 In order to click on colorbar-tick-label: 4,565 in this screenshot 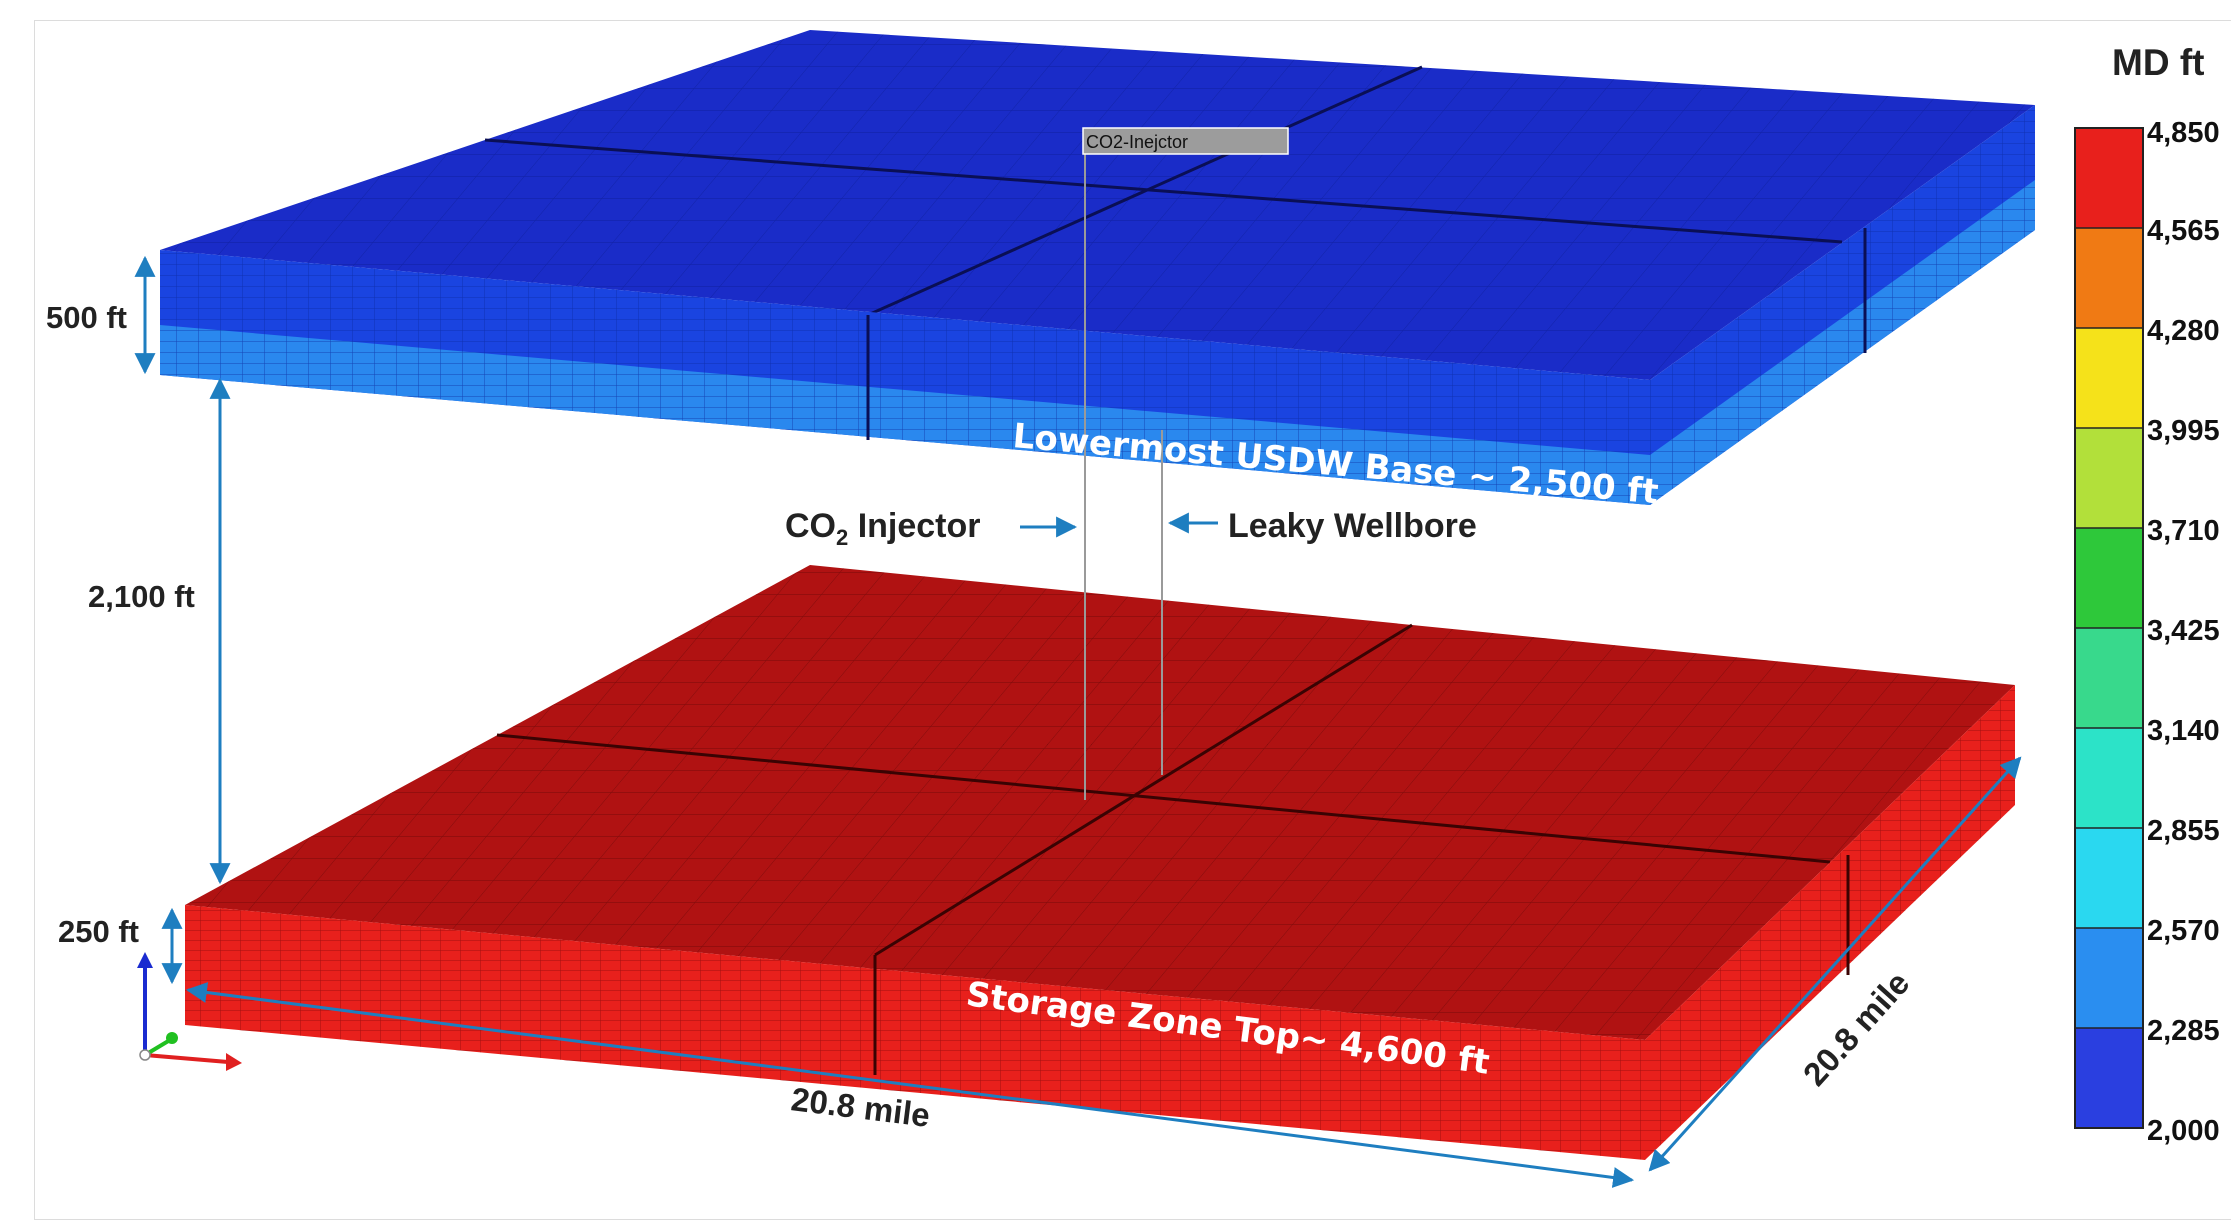, I will do `click(2183, 231)`.